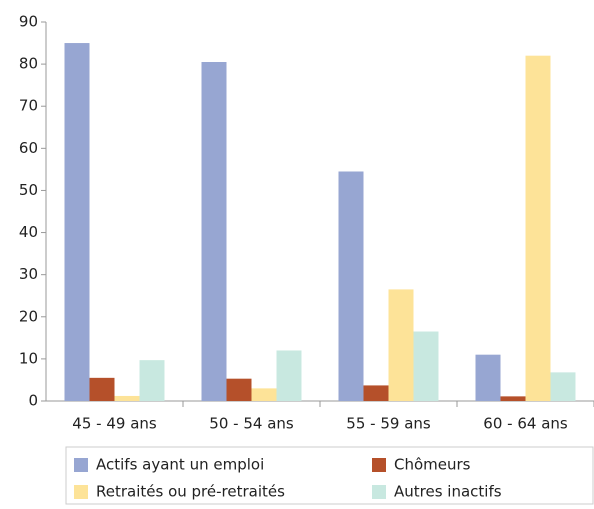 This screenshot has height=509, width=594. I want to click on y-tick-label: 10, so click(28, 358).